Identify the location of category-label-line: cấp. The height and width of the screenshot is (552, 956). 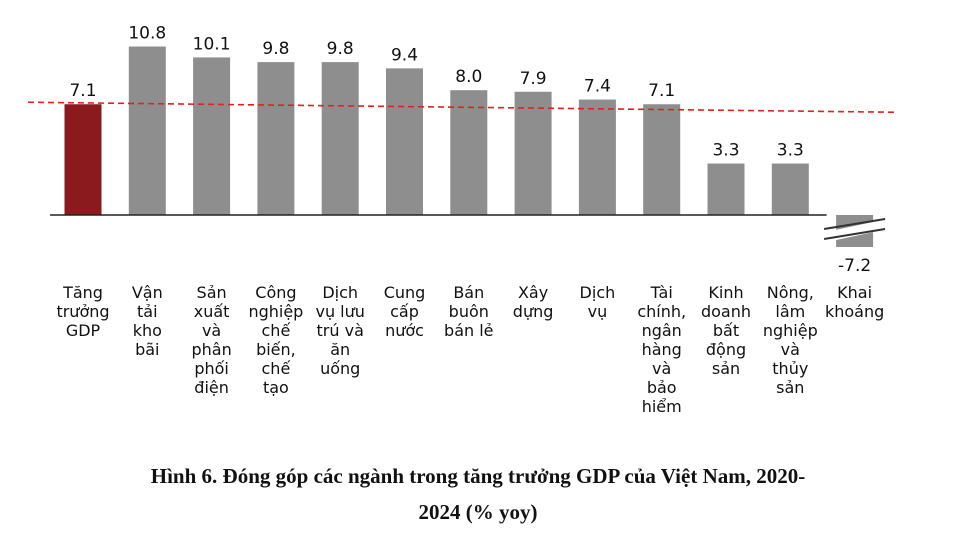
(404, 311).